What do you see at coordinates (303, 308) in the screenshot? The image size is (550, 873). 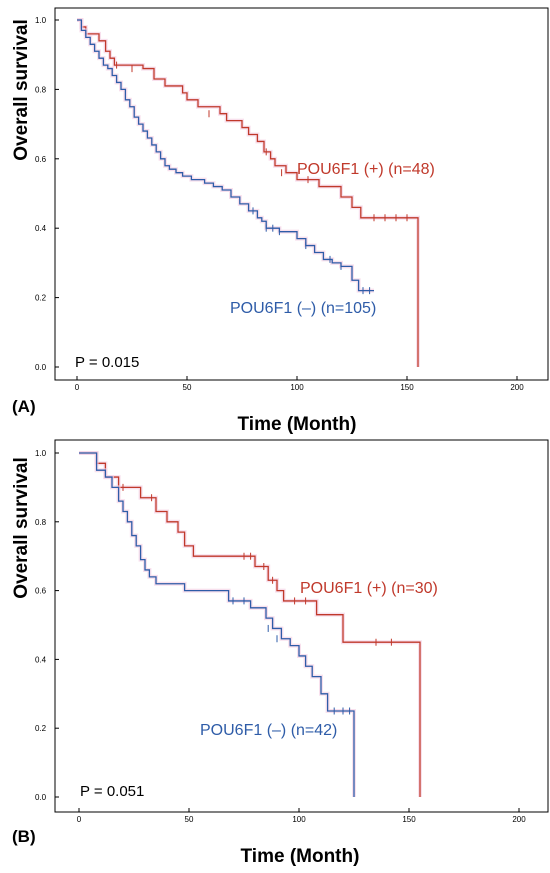 I see `panel-a-legend-negative: POU6F1 (–) (n=105)` at bounding box center [303, 308].